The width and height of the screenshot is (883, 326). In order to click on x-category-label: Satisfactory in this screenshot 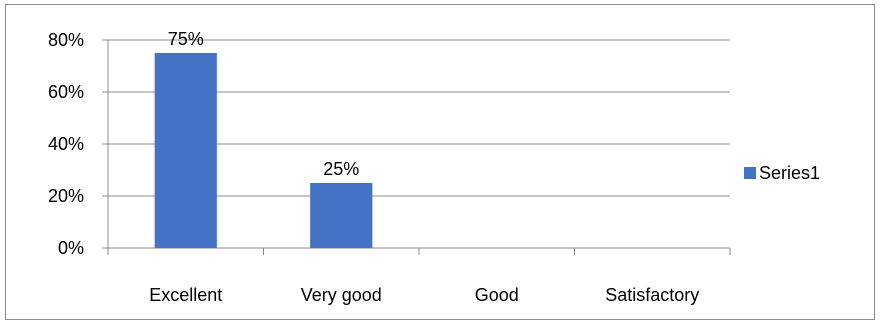, I will do `click(652, 295)`.